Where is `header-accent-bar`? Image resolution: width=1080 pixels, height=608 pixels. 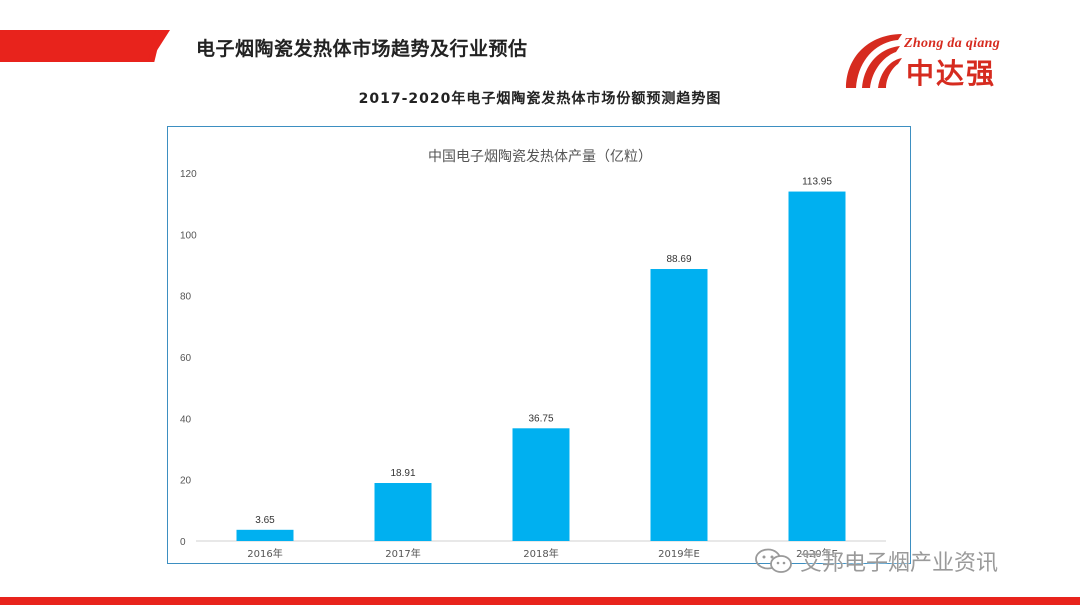 header-accent-bar is located at coordinates (85, 46).